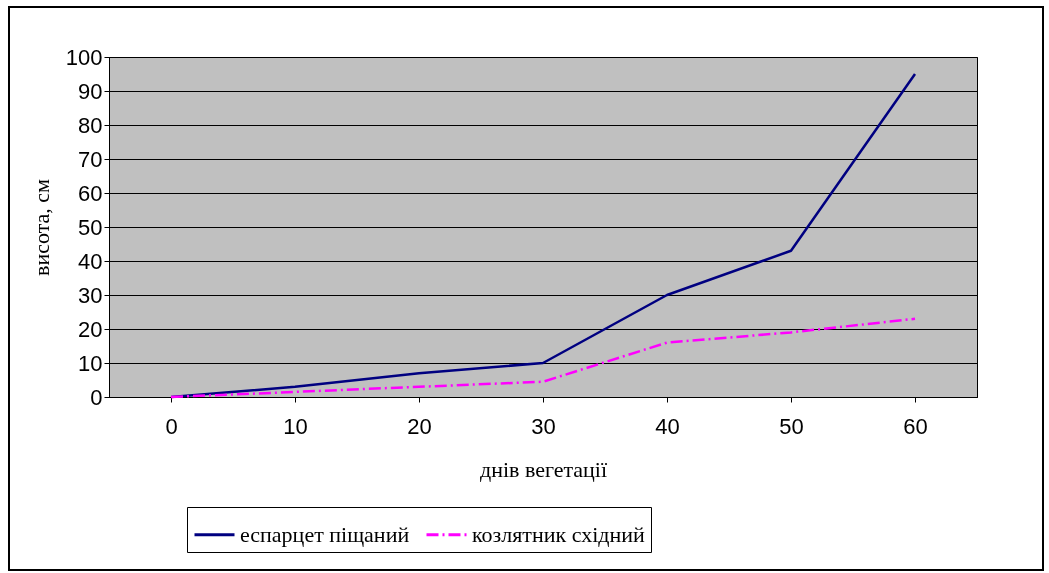  I want to click on y-tick-label: 10, so click(90, 363).